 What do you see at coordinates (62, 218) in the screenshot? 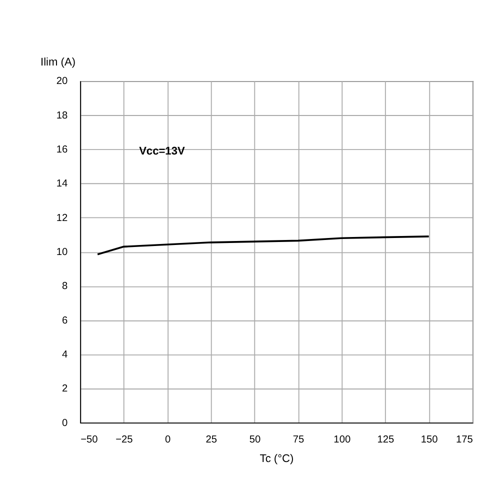
I see `y-tick-label: 12` at bounding box center [62, 218].